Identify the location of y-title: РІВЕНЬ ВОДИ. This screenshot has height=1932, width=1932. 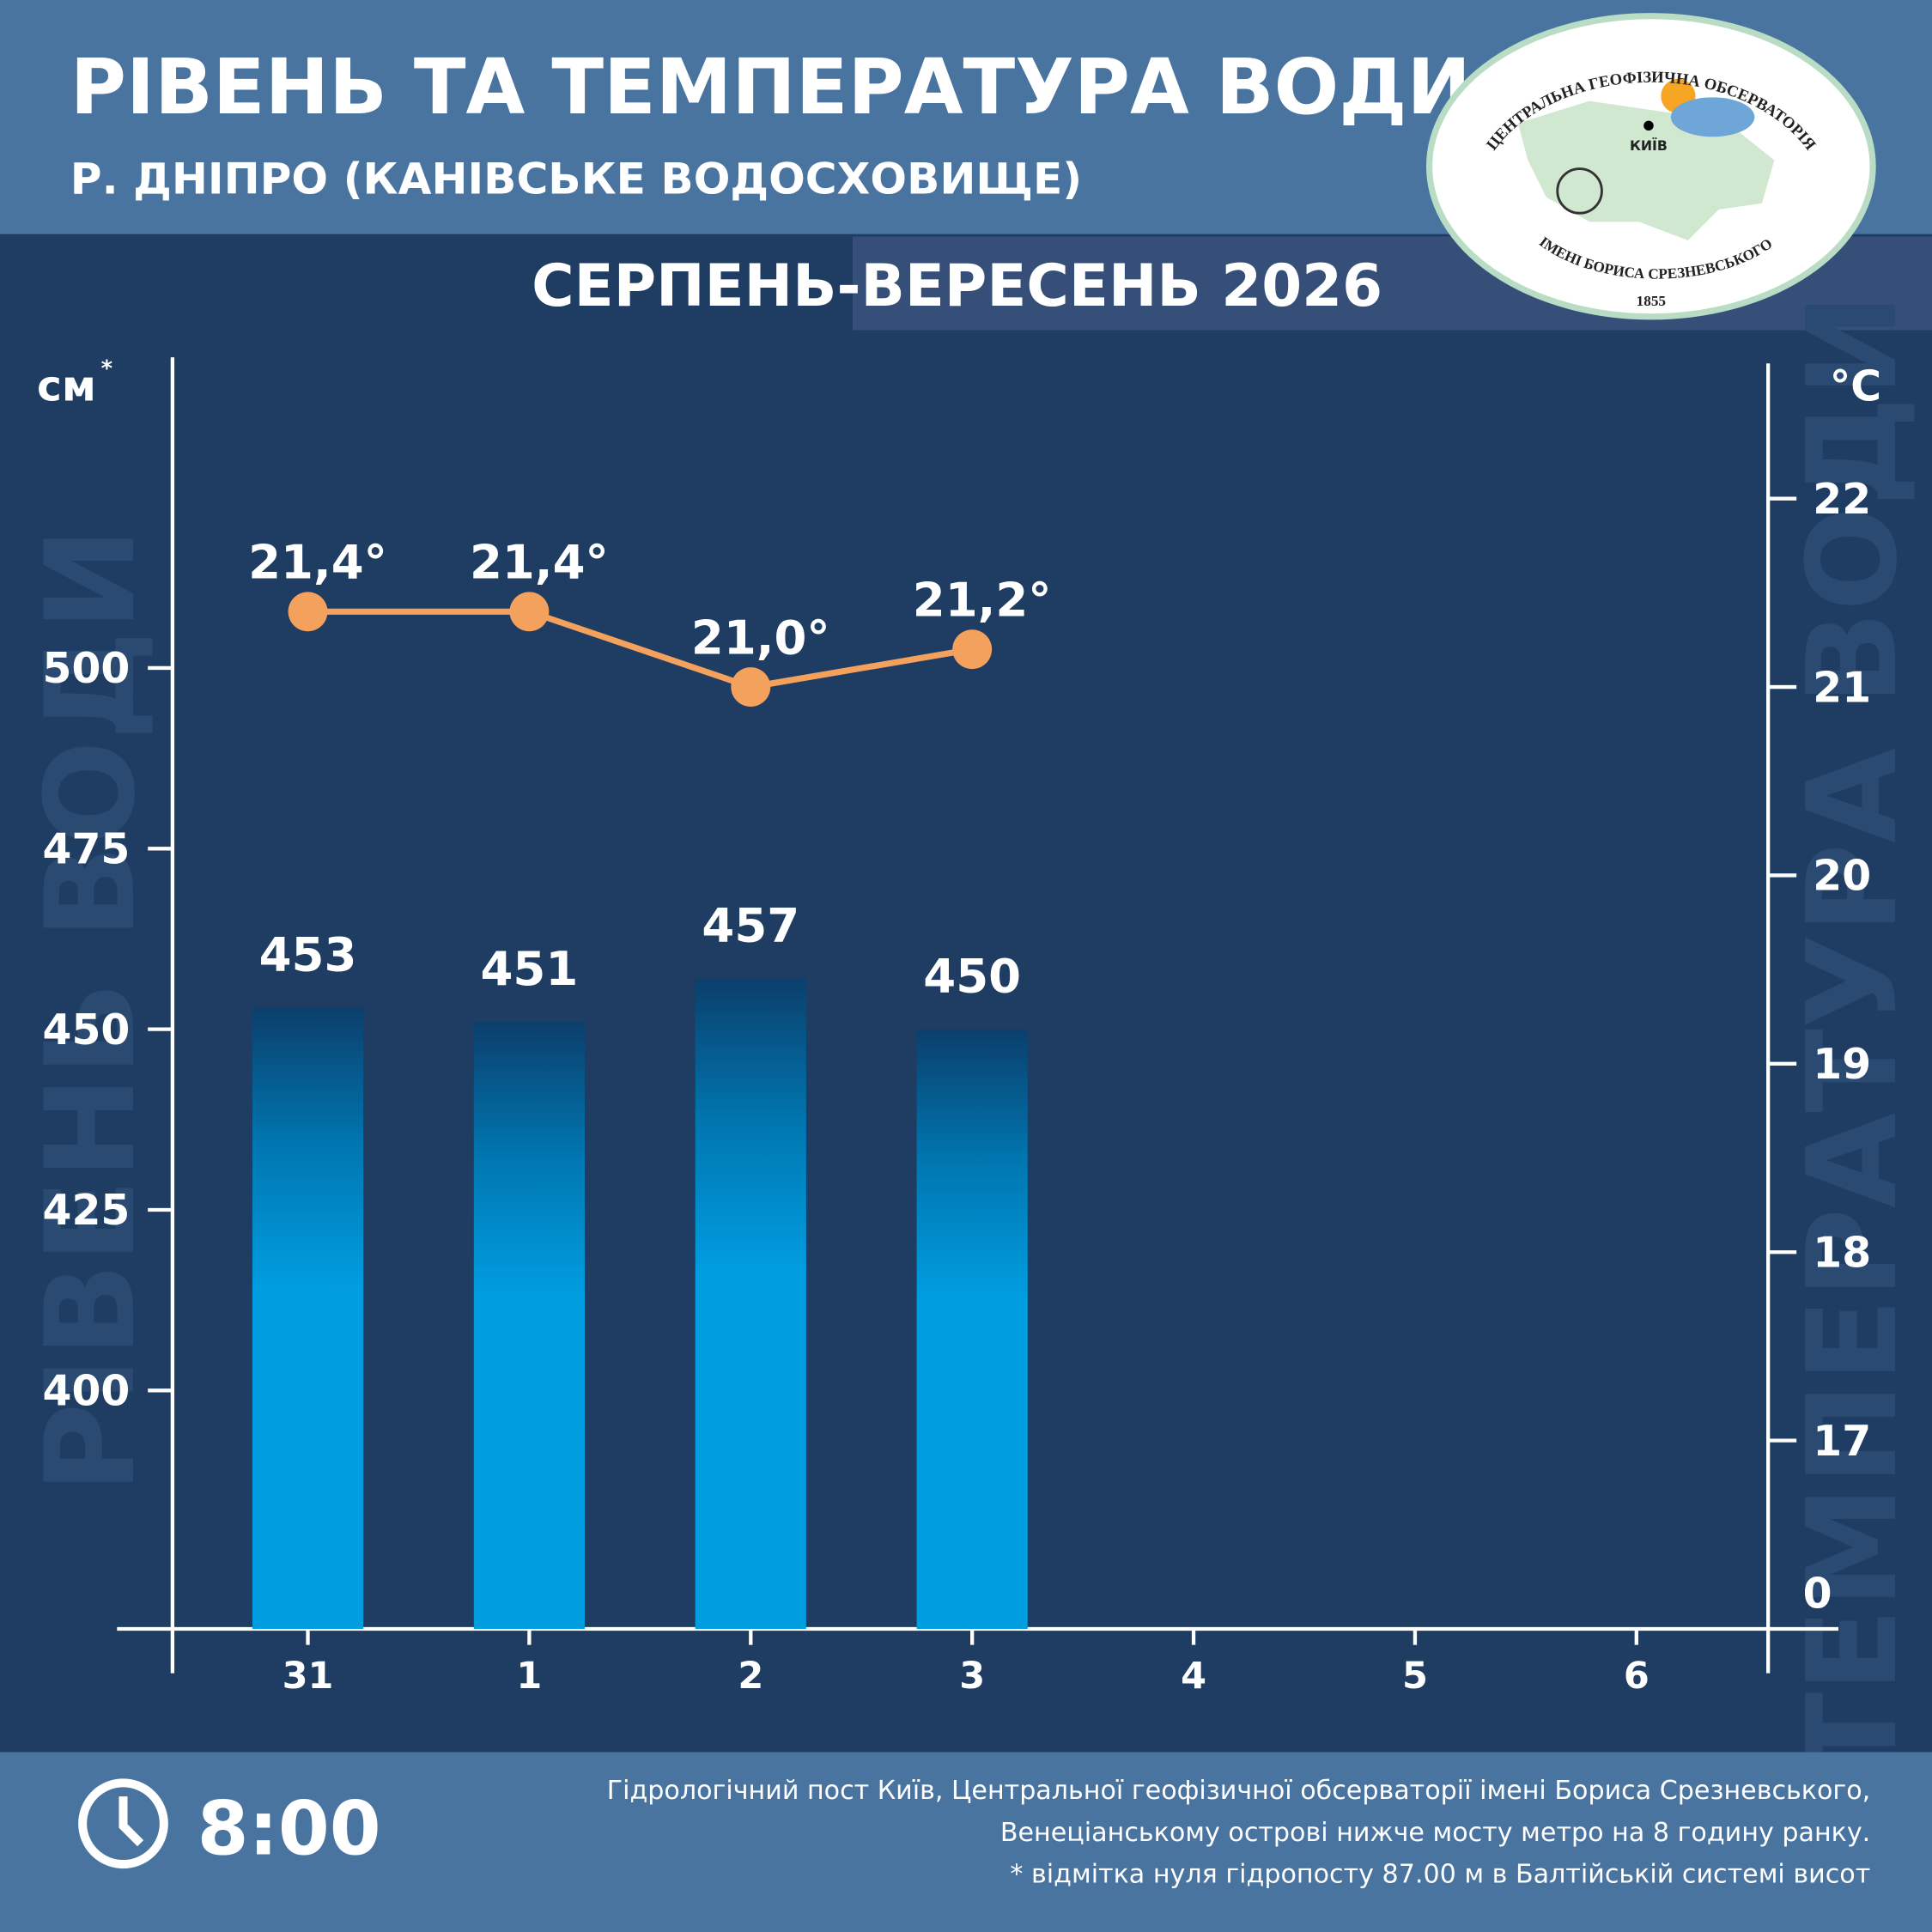
(90, 1010).